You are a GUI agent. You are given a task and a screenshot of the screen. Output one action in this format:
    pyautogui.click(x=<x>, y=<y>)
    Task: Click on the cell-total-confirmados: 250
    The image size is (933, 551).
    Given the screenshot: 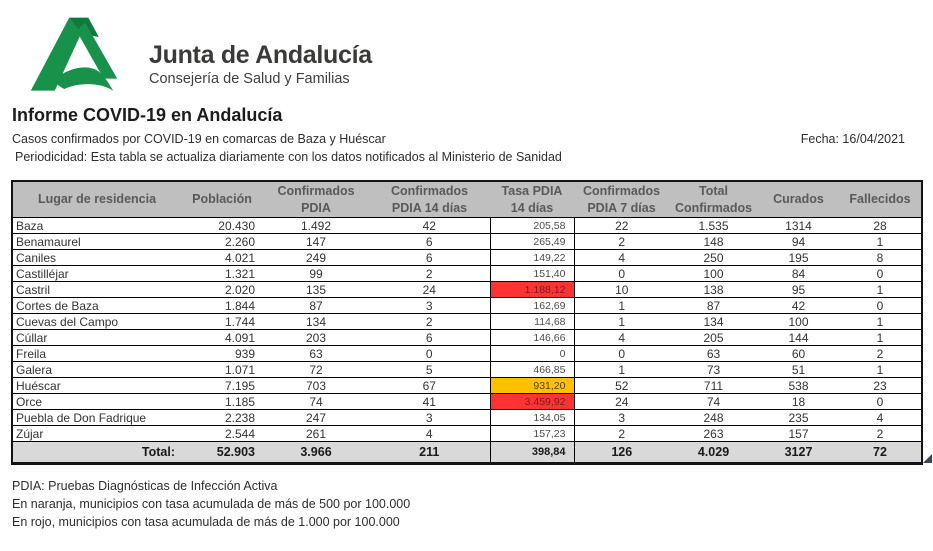 What is the action you would take?
    pyautogui.click(x=713, y=258)
    